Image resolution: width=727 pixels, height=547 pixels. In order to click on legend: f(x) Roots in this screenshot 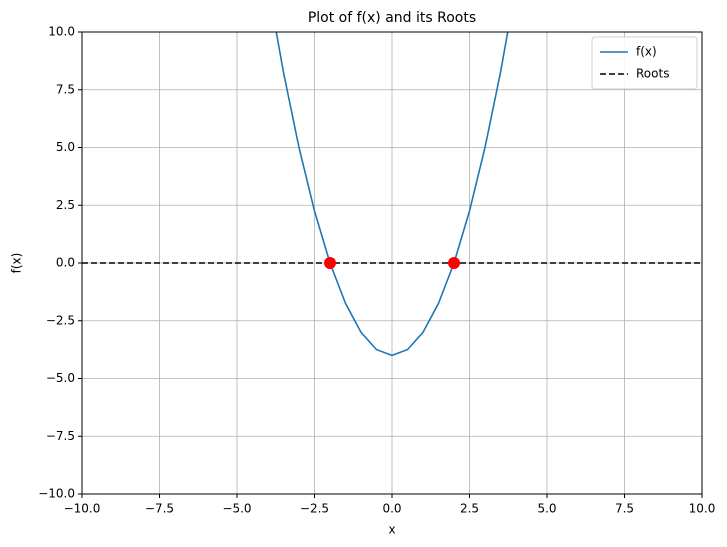, I will do `click(644, 63)`.